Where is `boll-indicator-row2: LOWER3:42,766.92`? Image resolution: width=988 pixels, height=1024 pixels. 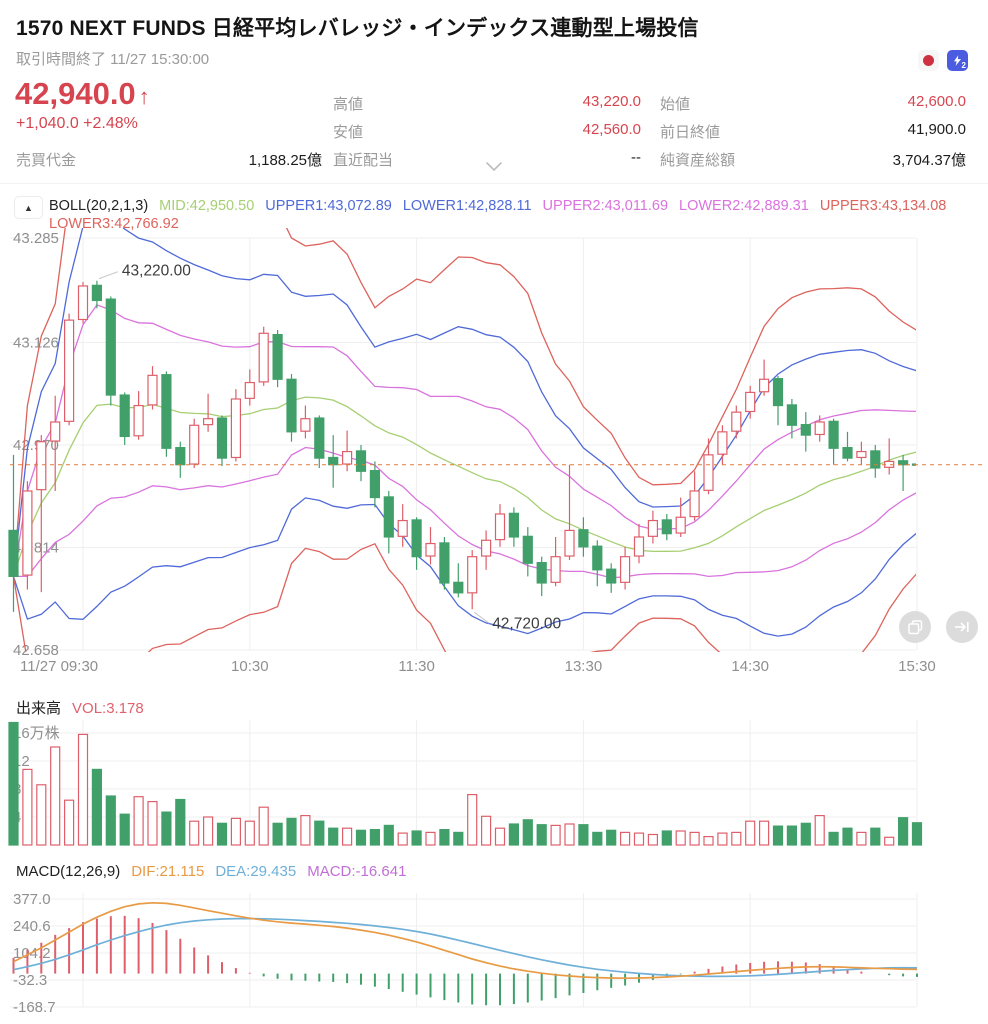
boll-indicator-row2: LOWER3:42,766.92 is located at coordinates (114, 224).